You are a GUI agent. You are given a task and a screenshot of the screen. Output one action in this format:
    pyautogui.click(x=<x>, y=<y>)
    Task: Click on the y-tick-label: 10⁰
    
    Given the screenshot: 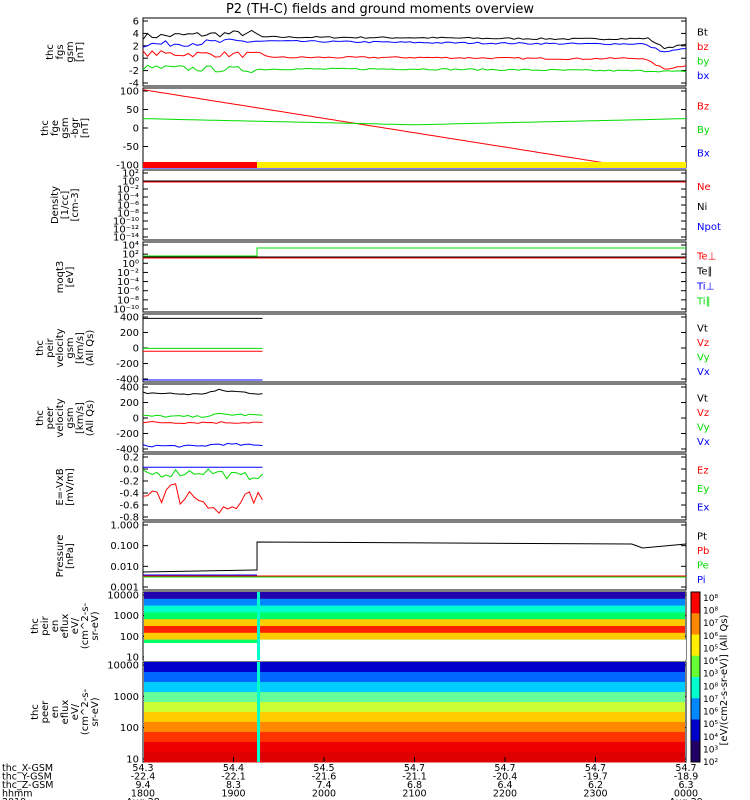 What is the action you would take?
    pyautogui.click(x=130, y=182)
    